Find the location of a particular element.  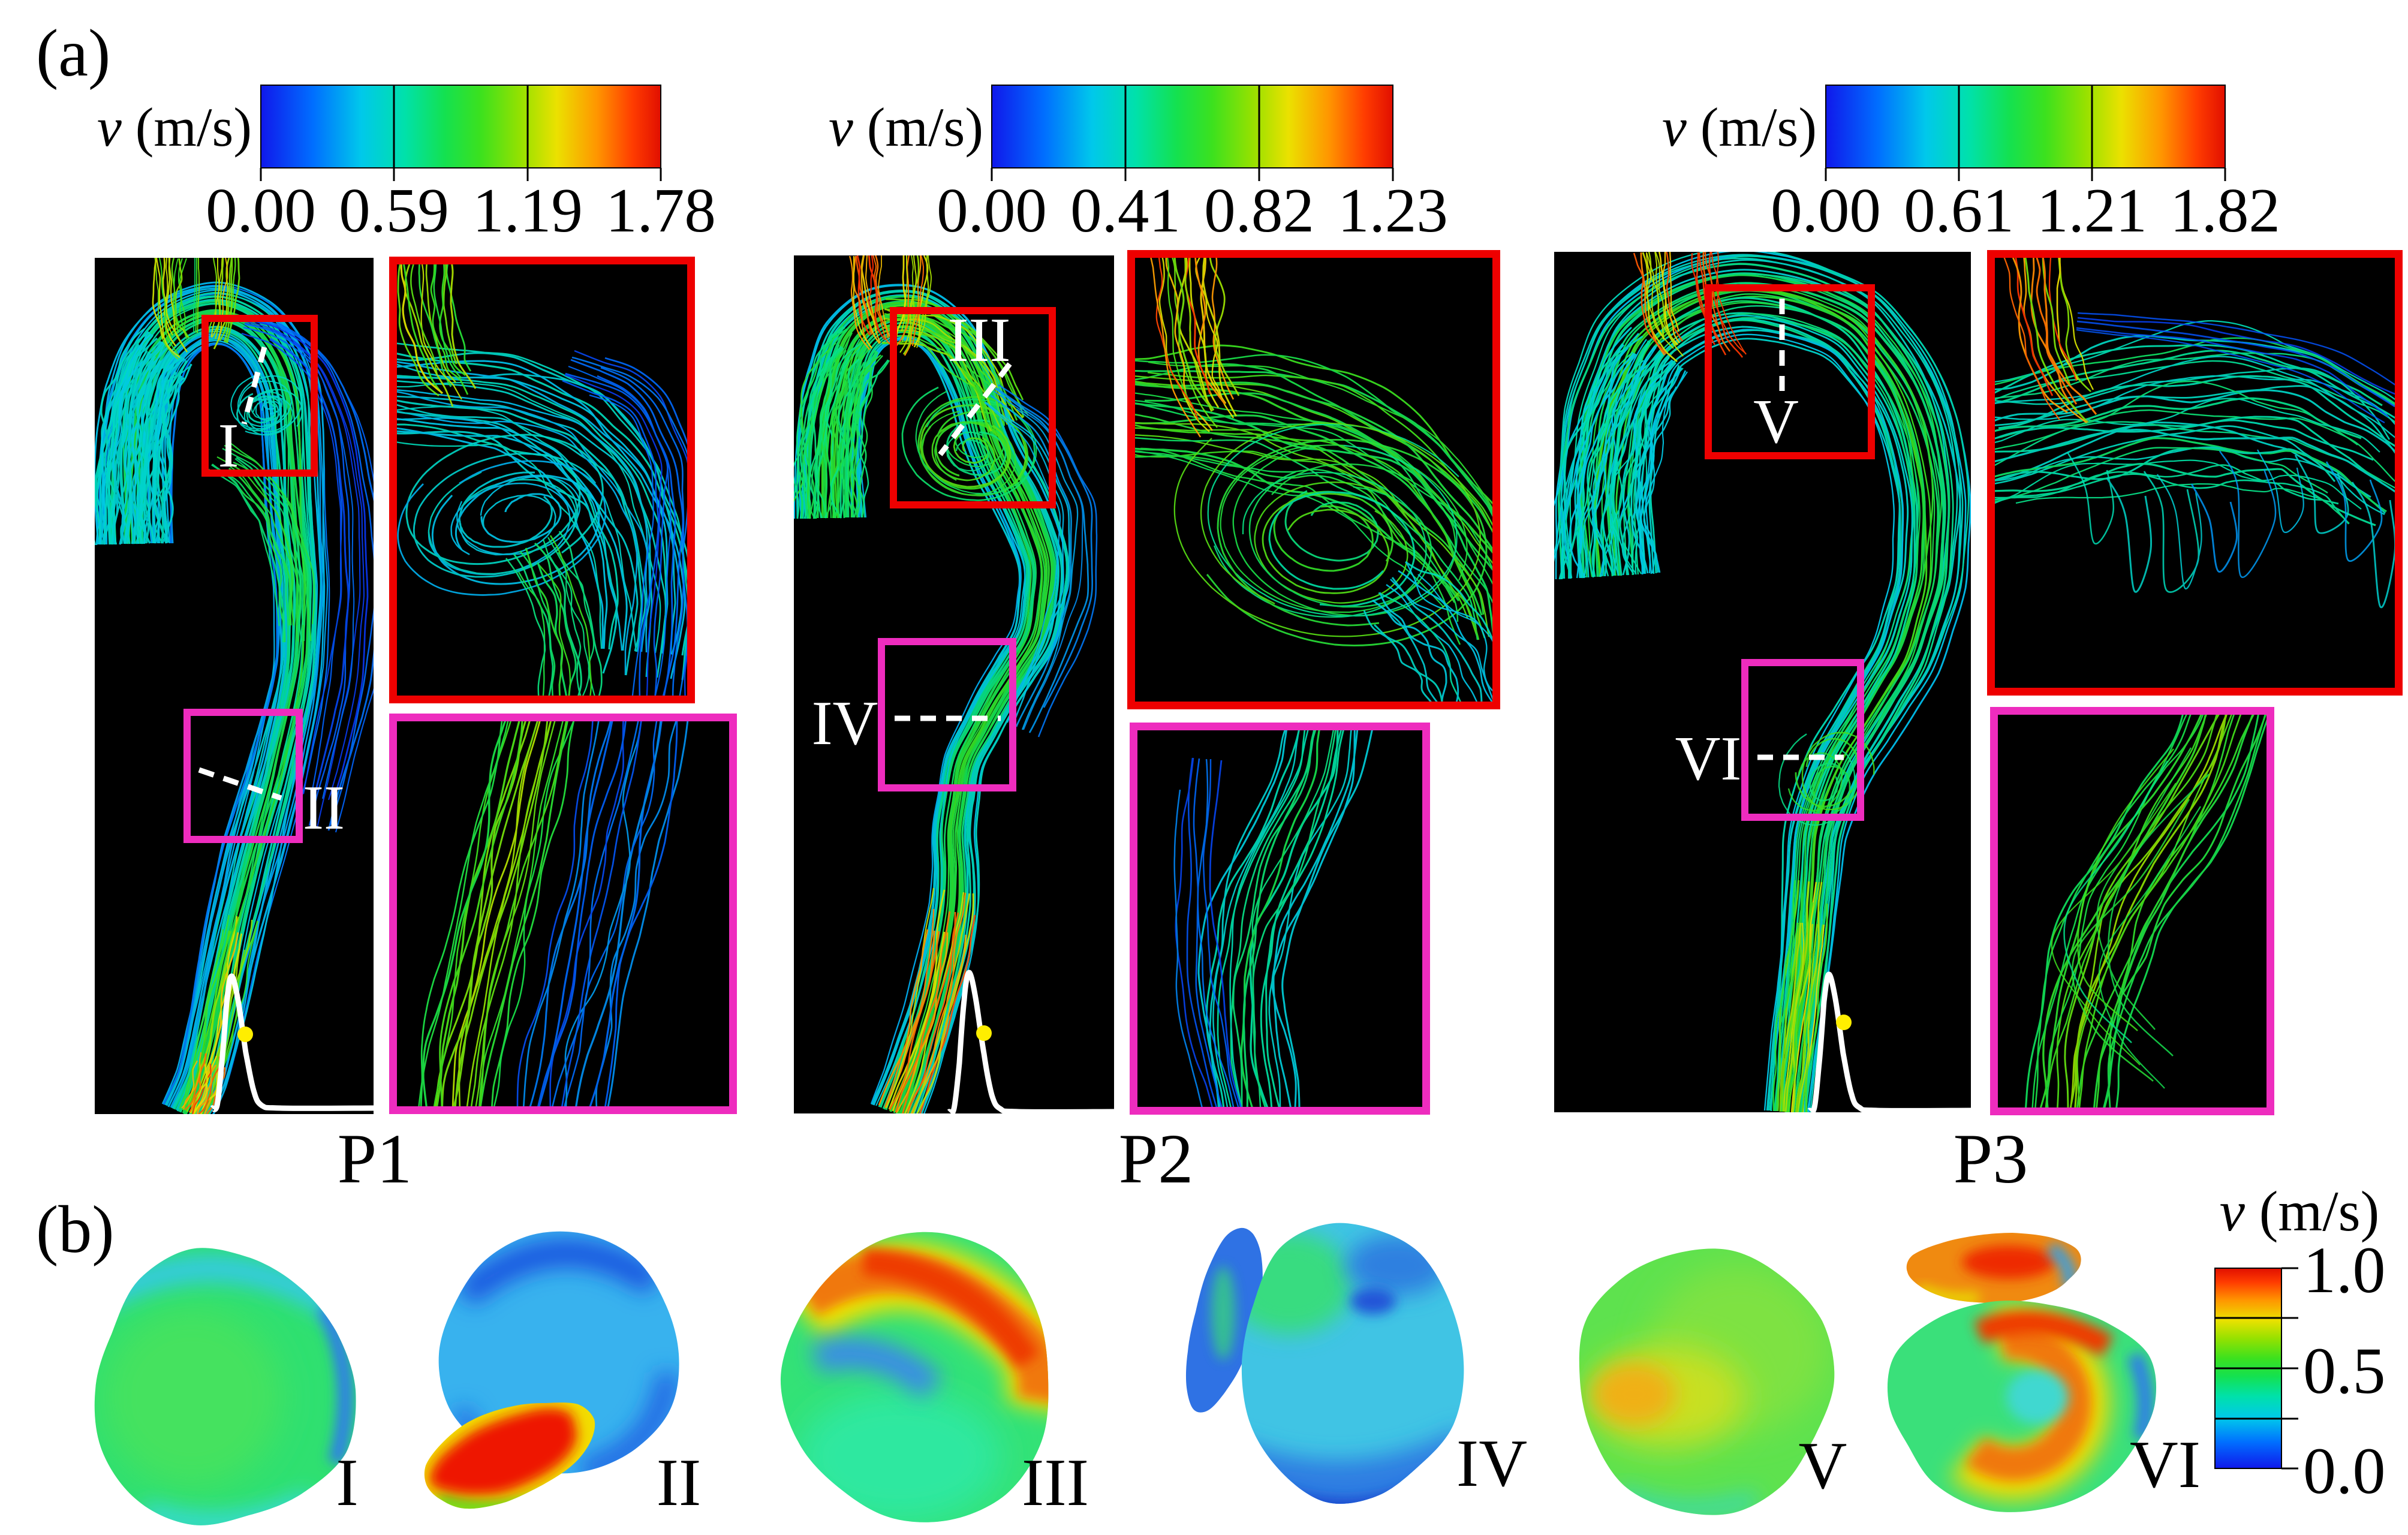

svg-text: 0.59 is located at coordinates (394, 210).